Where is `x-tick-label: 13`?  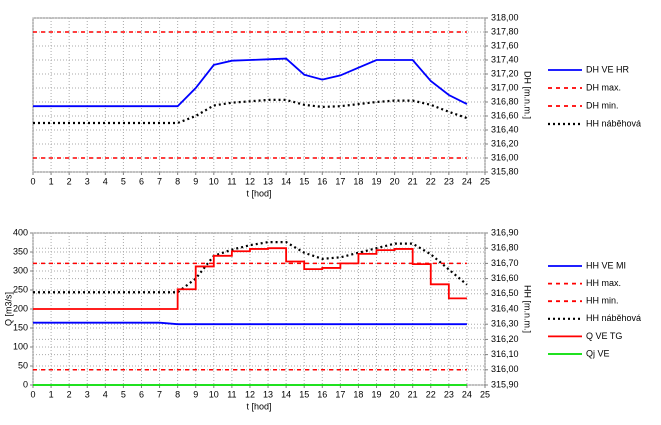 x-tick-label: 13 is located at coordinates (268, 394).